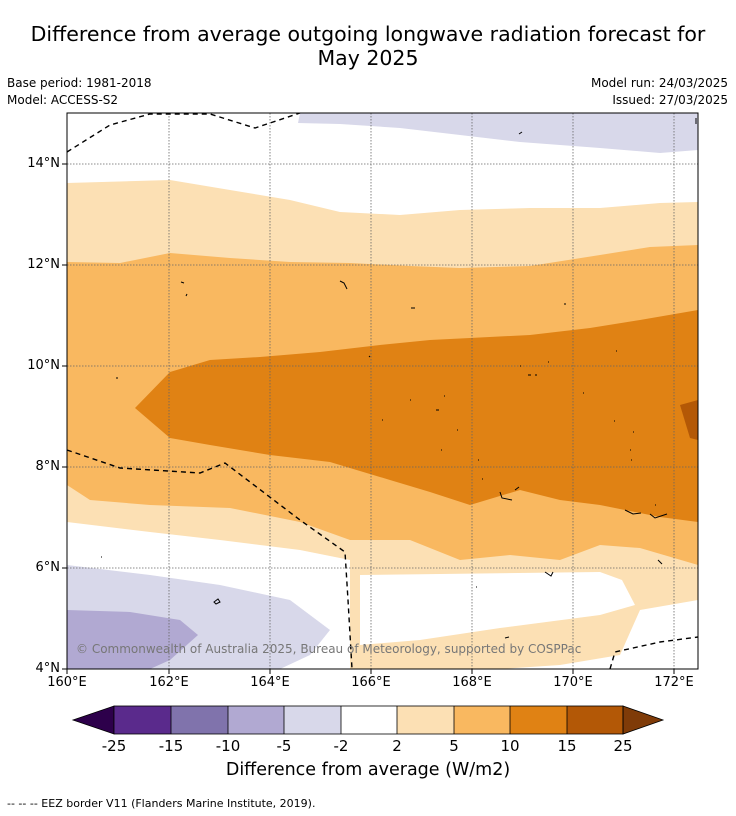 The width and height of the screenshot is (736, 816). What do you see at coordinates (659, 83) in the screenshot?
I see `model-run-text: Model run: 24/03/2025` at bounding box center [659, 83].